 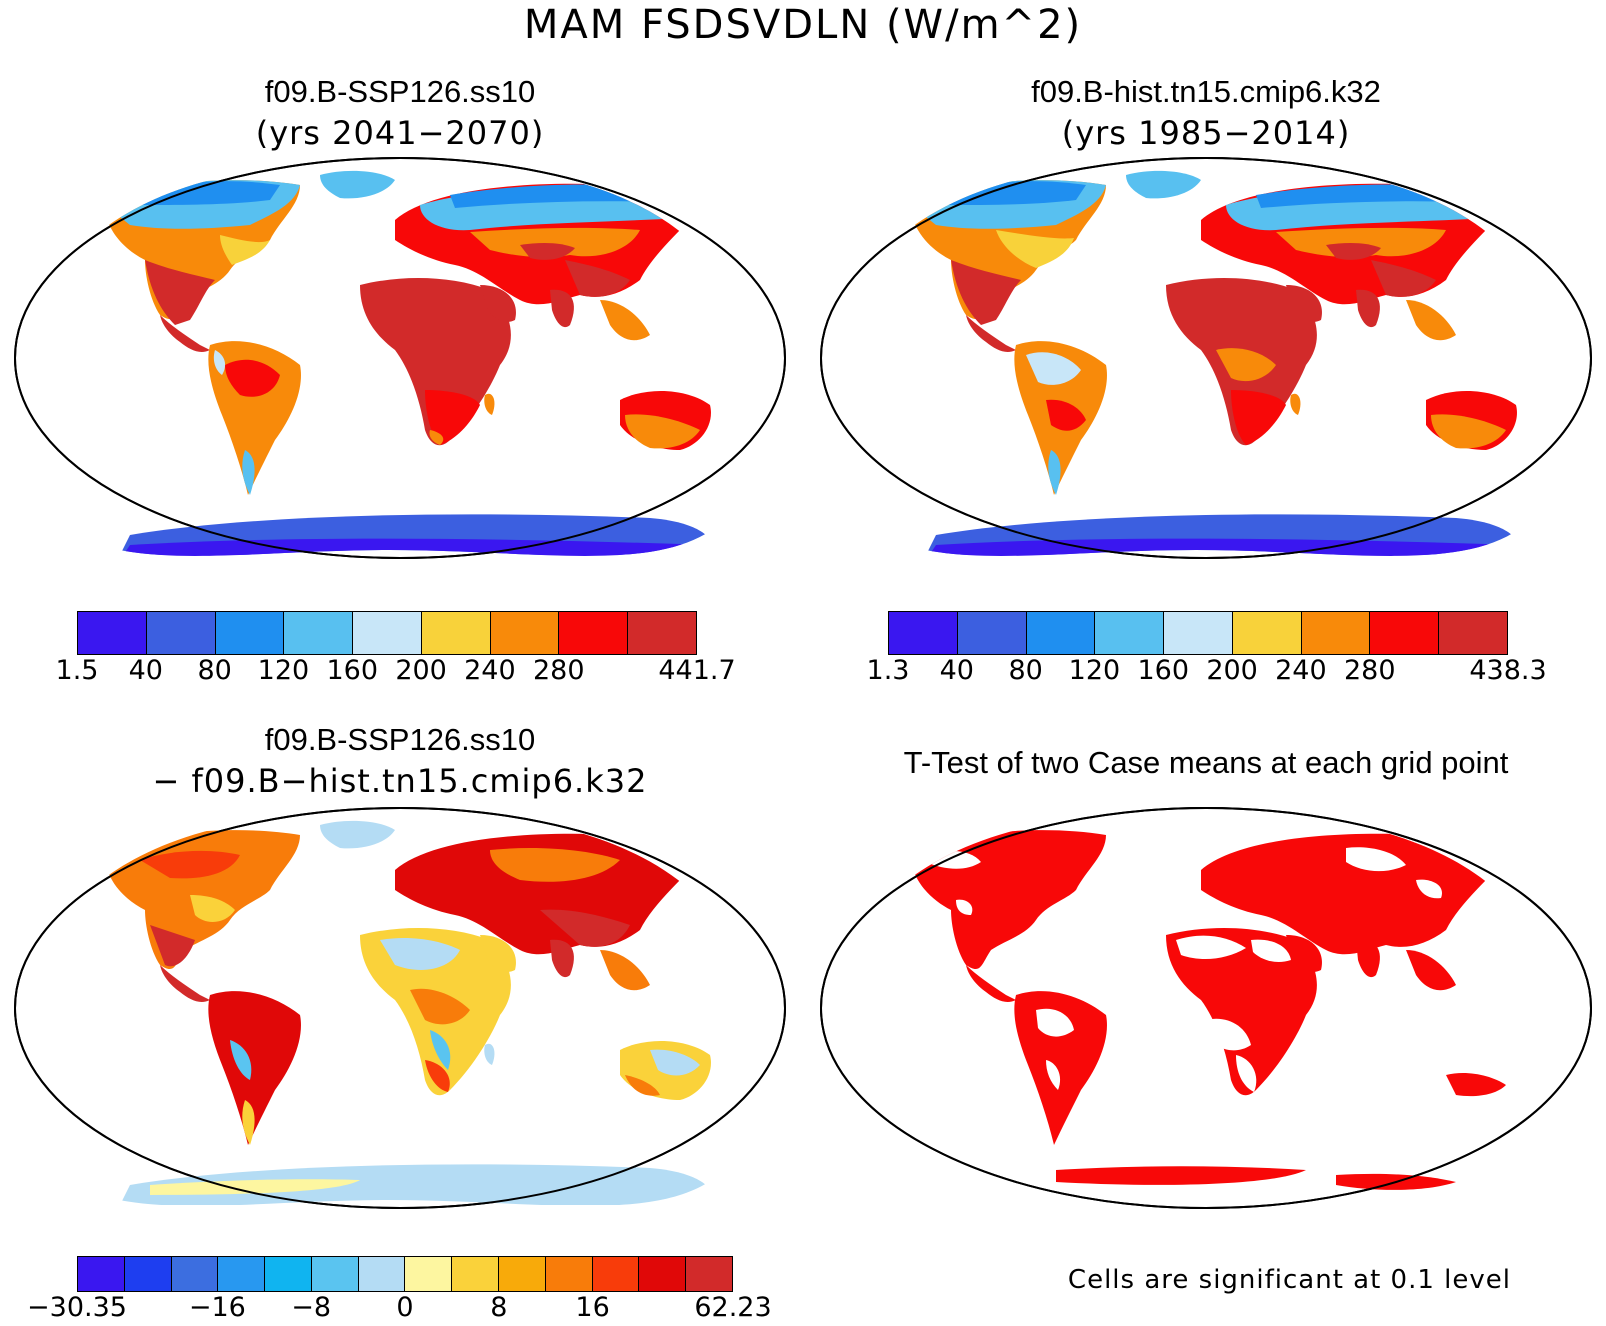 What do you see at coordinates (77, 1307) in the screenshot?
I see `tick-label: −30.35` at bounding box center [77, 1307].